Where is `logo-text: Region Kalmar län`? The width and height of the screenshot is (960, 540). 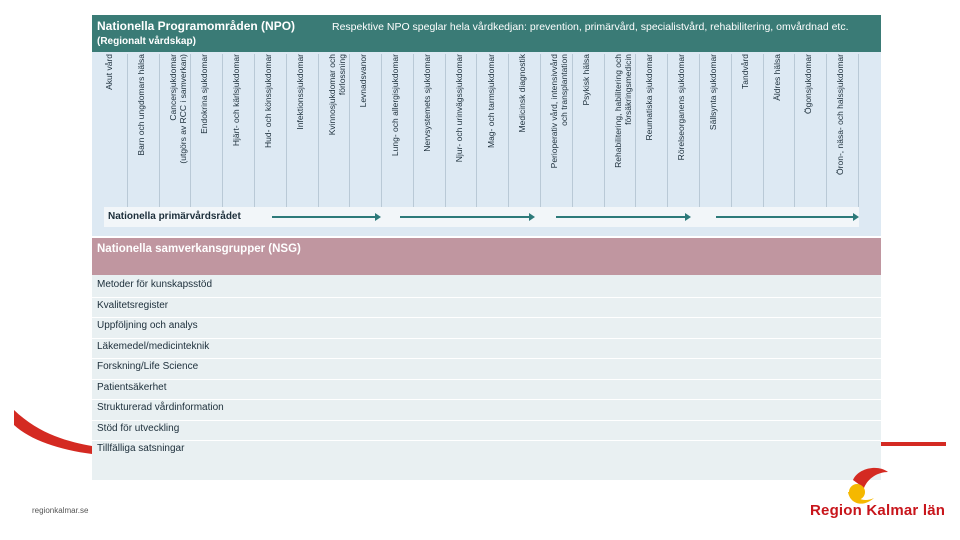
logo-text: Region Kalmar län is located at coordinates (878, 510).